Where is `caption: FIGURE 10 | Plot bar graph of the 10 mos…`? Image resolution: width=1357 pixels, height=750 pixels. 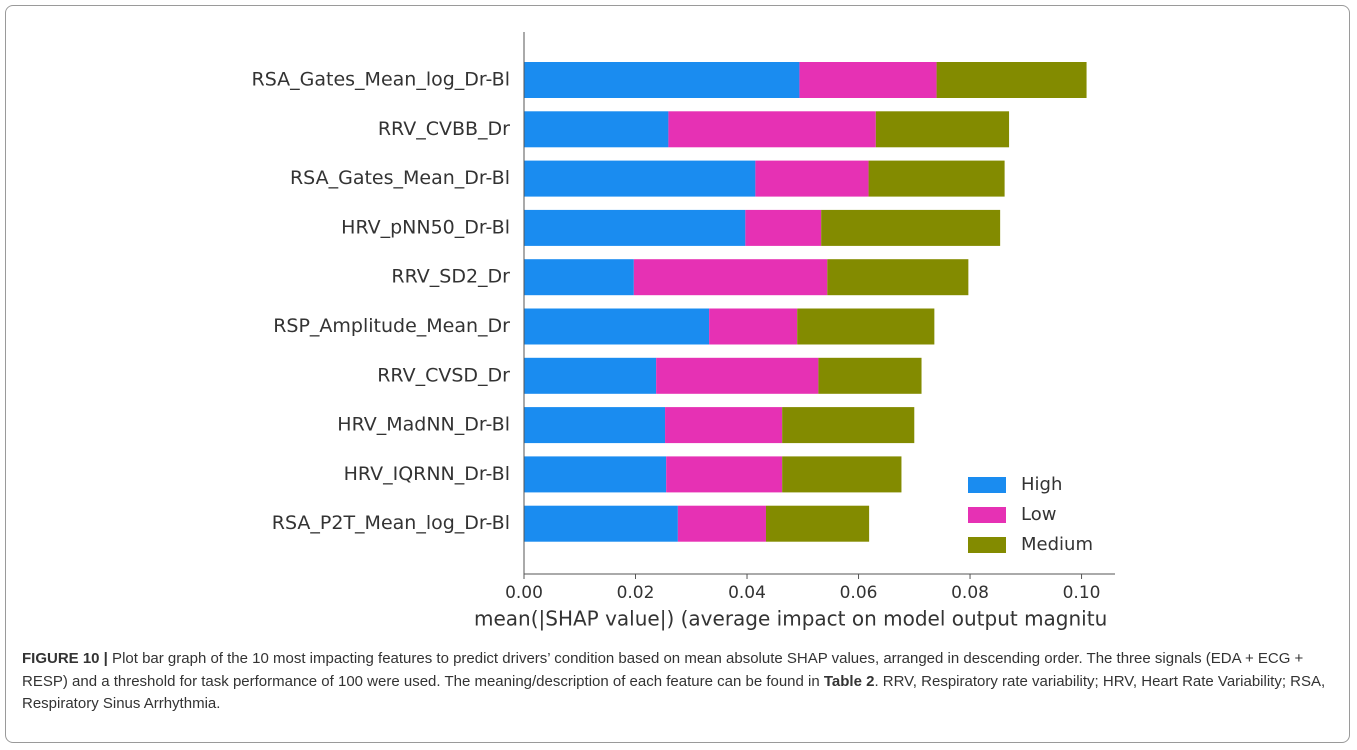 caption: FIGURE 10 | Plot bar graph of the 10 mos… is located at coordinates (679, 682).